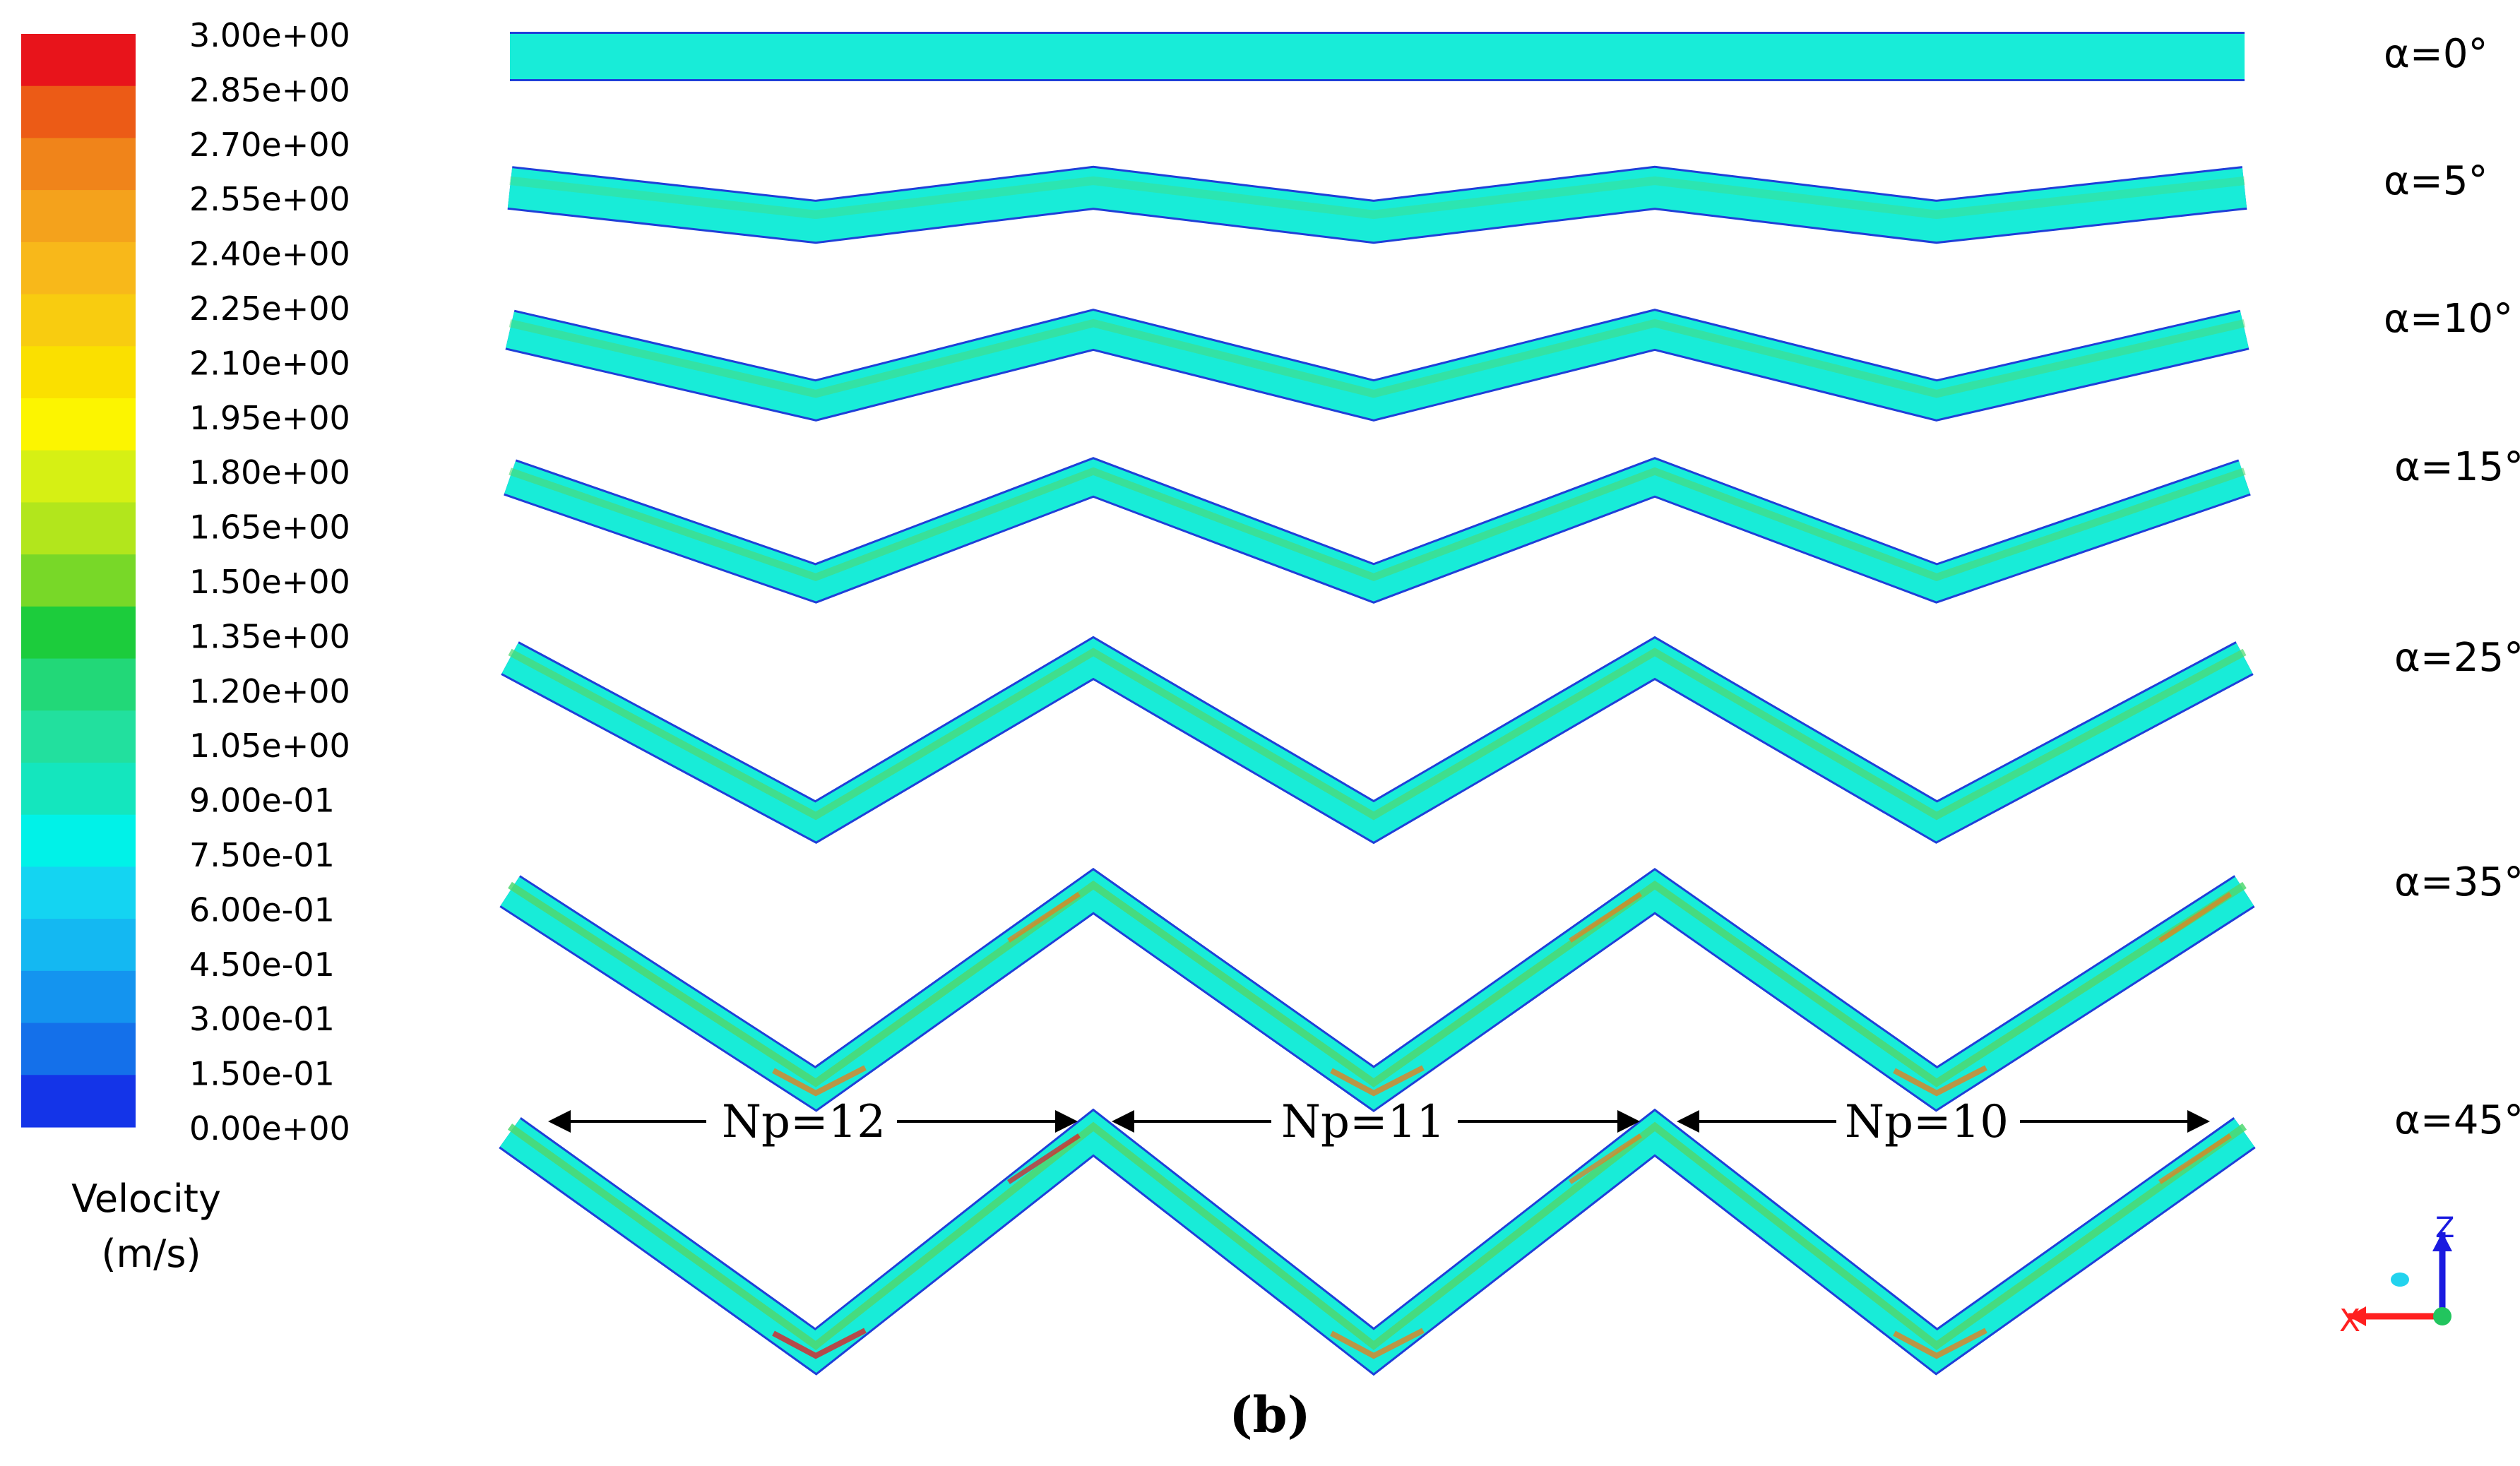 This screenshot has height=1466, width=2520. Describe the element at coordinates (2449, 319) in the screenshot. I see `angle-label: α=10°` at that location.